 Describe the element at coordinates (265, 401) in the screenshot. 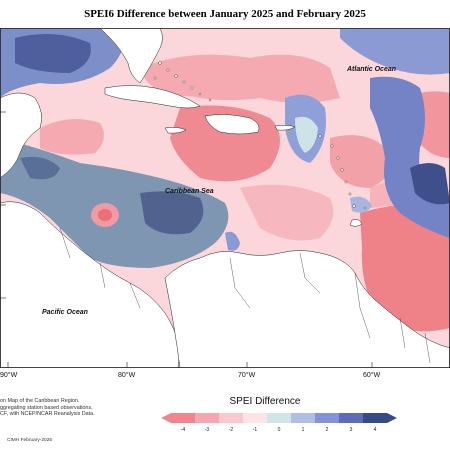

I see `legend-title: SPEI Difference` at that location.